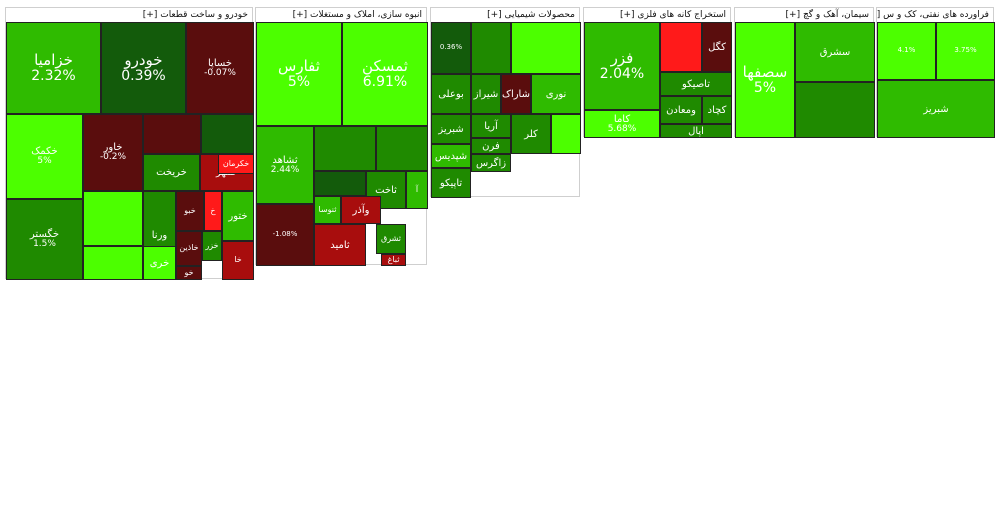 The width and height of the screenshot is (1000, 517). Describe the element at coordinates (657, 15) in the screenshot. I see `sector-title: استخراج کانه های فلزی [+]` at that location.